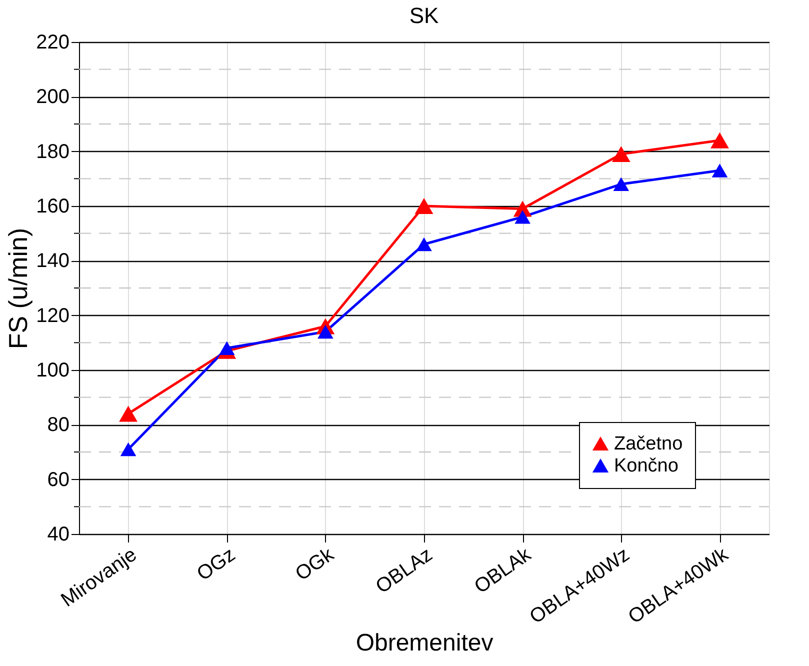 This screenshot has width=809, height=666. Describe the element at coordinates (58, 535) in the screenshot. I see `y-tick-label: 40` at that location.